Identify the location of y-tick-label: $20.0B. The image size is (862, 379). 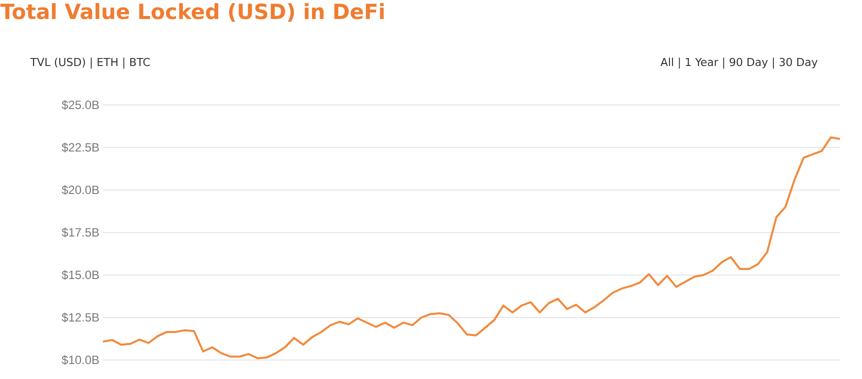
(80, 190).